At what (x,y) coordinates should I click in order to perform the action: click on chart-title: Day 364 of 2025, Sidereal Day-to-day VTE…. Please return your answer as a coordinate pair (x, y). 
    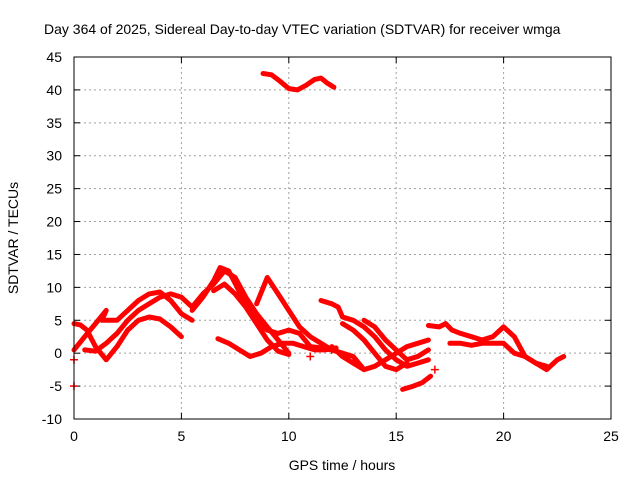
    Looking at the image, I should click on (302, 29).